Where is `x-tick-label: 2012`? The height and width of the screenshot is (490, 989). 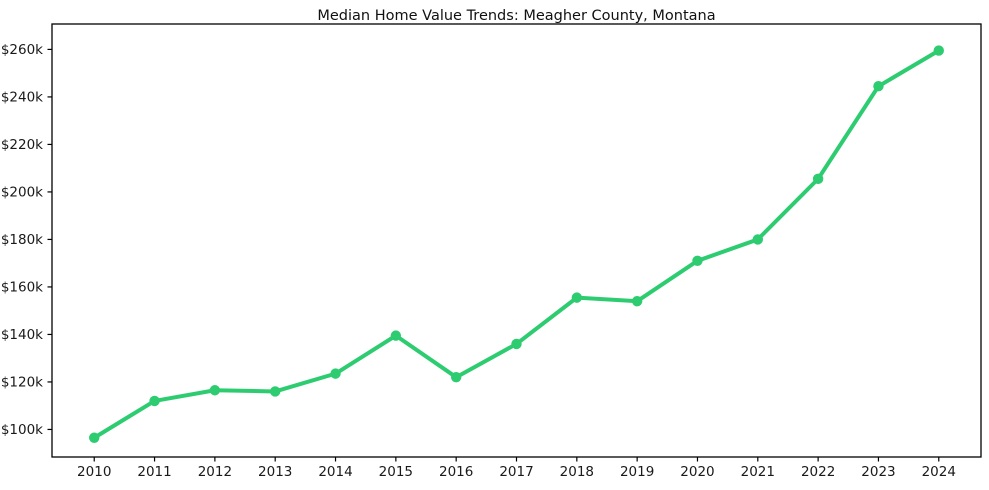
x-tick-label: 2012 is located at coordinates (215, 472).